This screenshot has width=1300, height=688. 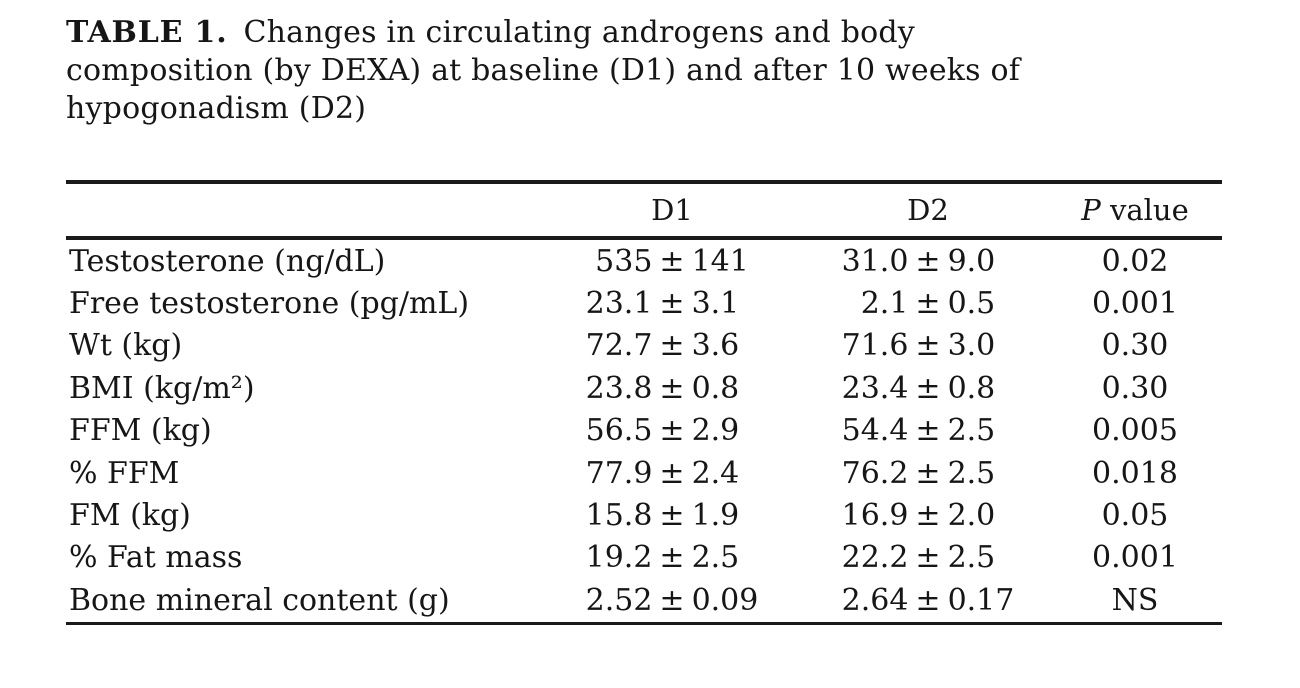 I want to click on d2-value-cell: 76.2 ±2.5, so click(x=928, y=473).